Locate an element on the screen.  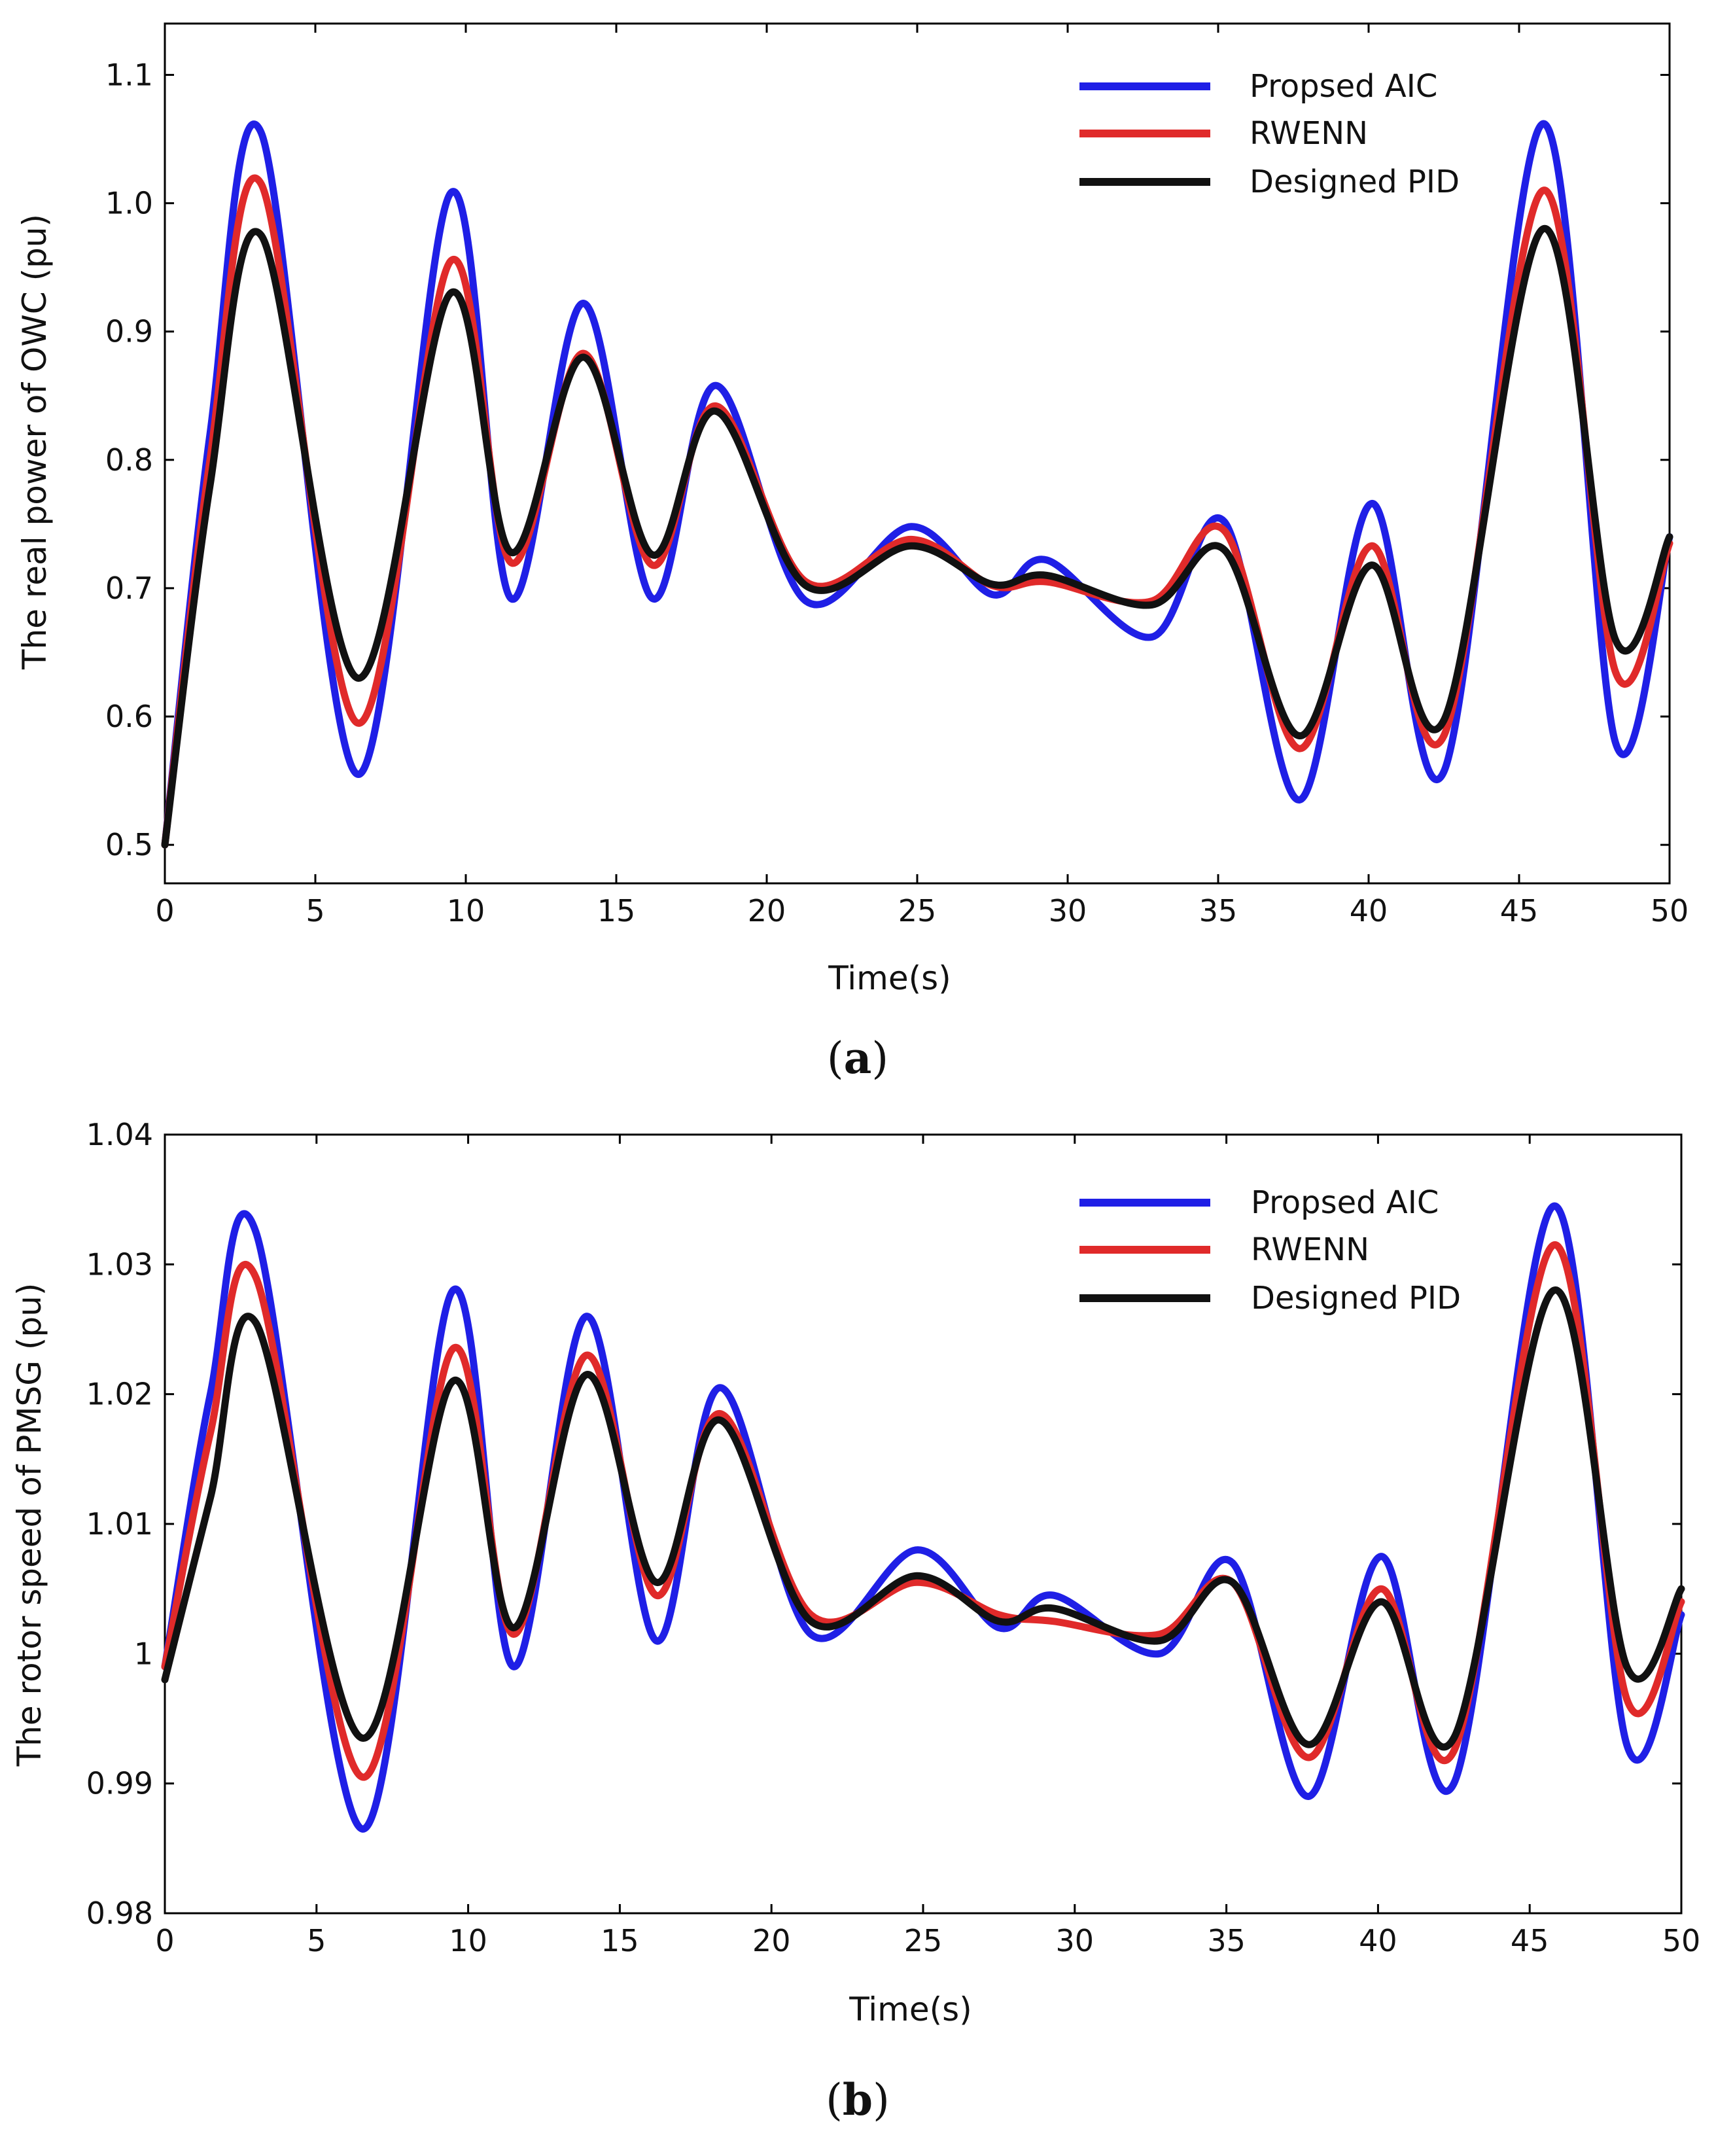
y-tick-label: 1.02 is located at coordinates (119, 1394).